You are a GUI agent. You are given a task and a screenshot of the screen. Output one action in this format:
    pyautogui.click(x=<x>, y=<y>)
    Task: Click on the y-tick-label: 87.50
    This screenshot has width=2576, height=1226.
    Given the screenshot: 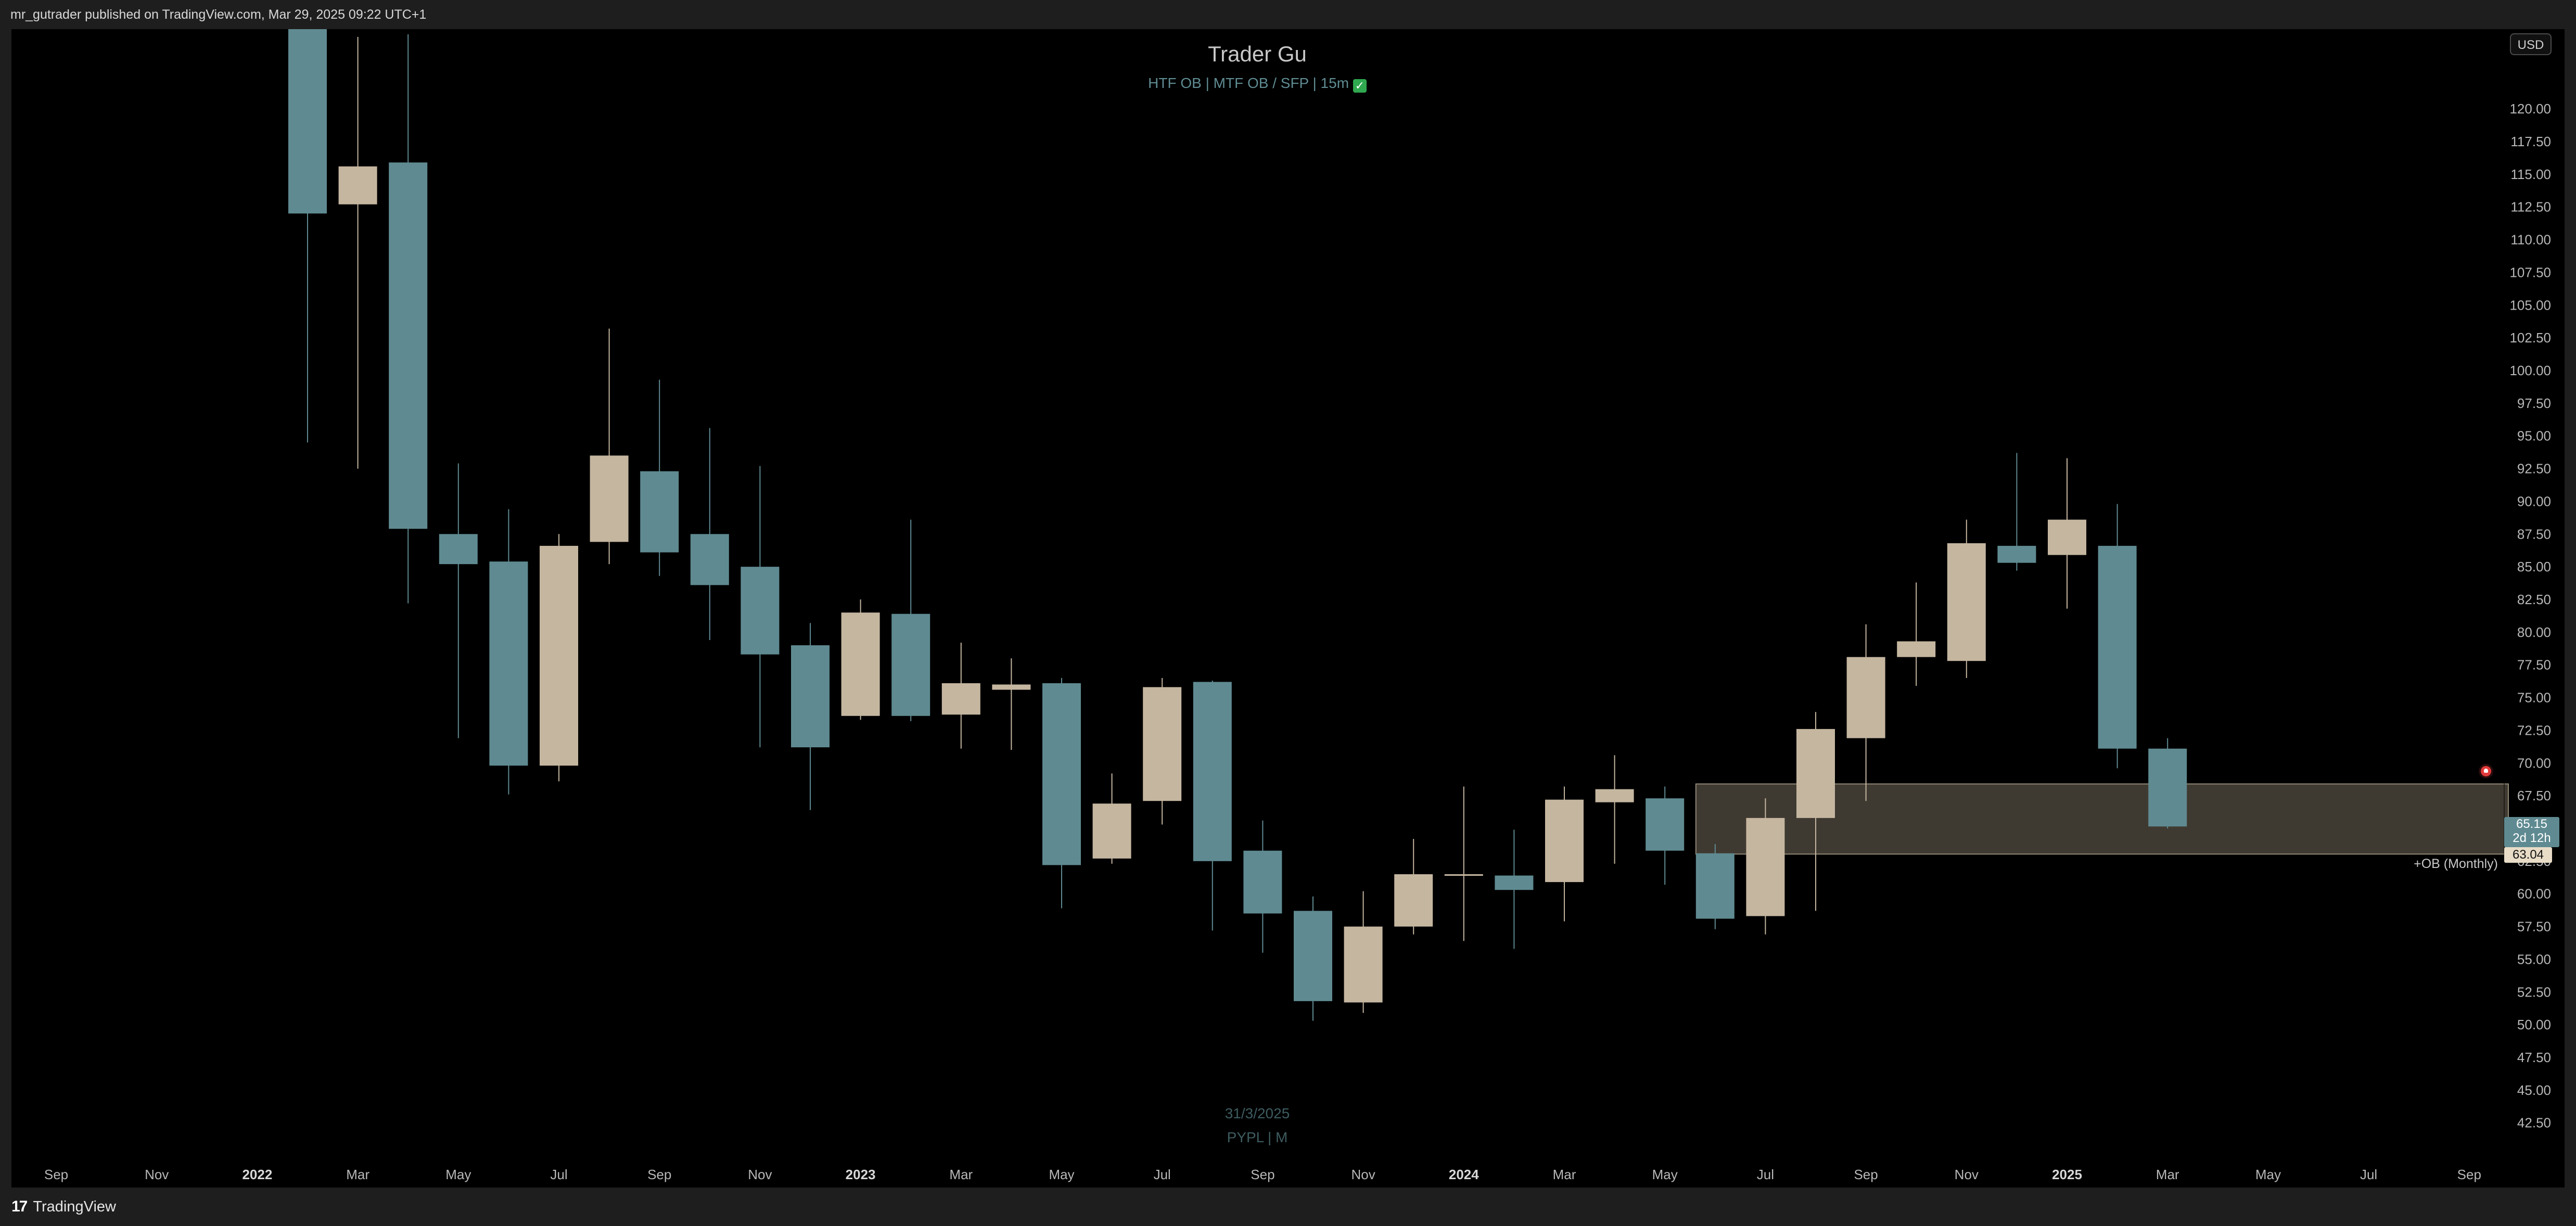 What is the action you would take?
    pyautogui.click(x=2534, y=534)
    